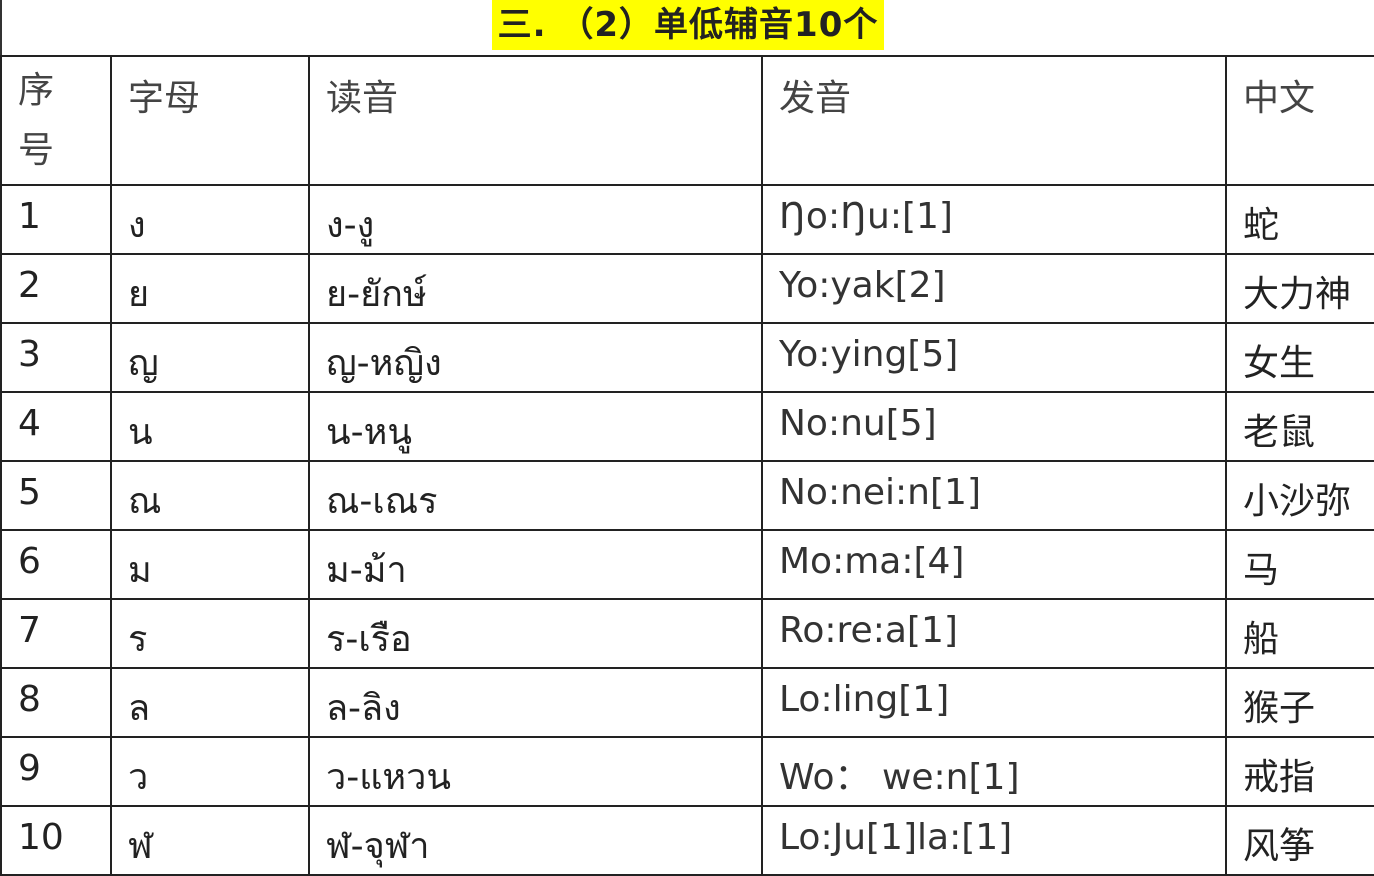 This screenshot has width=1374, height=876. What do you see at coordinates (535, 771) in the screenshot?
I see `row-reading: ว-แหวน` at bounding box center [535, 771].